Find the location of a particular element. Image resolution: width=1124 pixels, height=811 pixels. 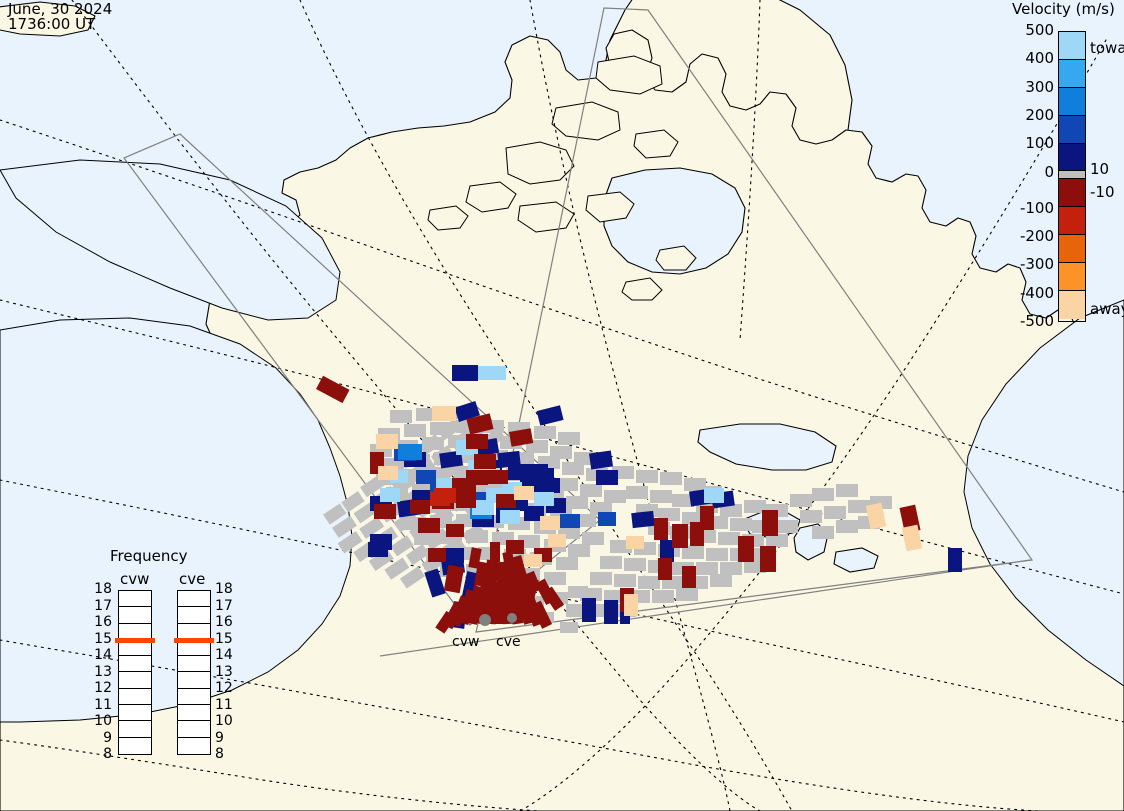

colorbar-title: Velocity (m/s) is located at coordinates (1063, 9).